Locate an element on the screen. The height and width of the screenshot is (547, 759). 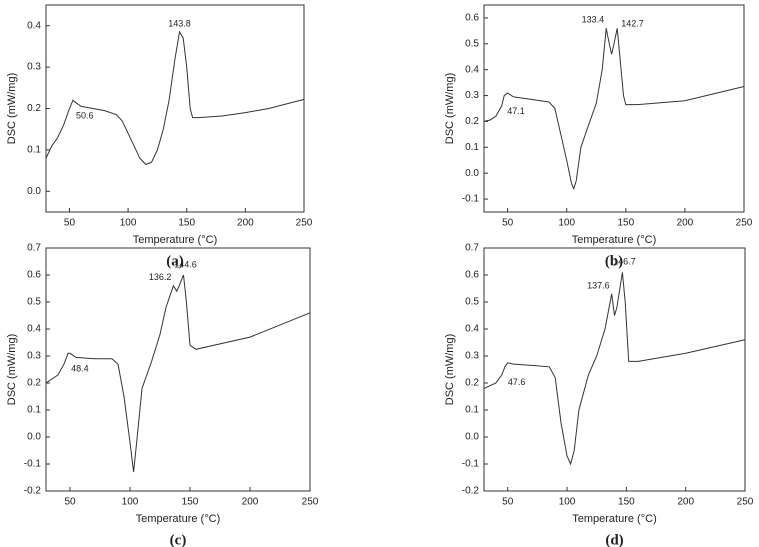
peak-annotation: 136.2 is located at coordinates (160, 277).